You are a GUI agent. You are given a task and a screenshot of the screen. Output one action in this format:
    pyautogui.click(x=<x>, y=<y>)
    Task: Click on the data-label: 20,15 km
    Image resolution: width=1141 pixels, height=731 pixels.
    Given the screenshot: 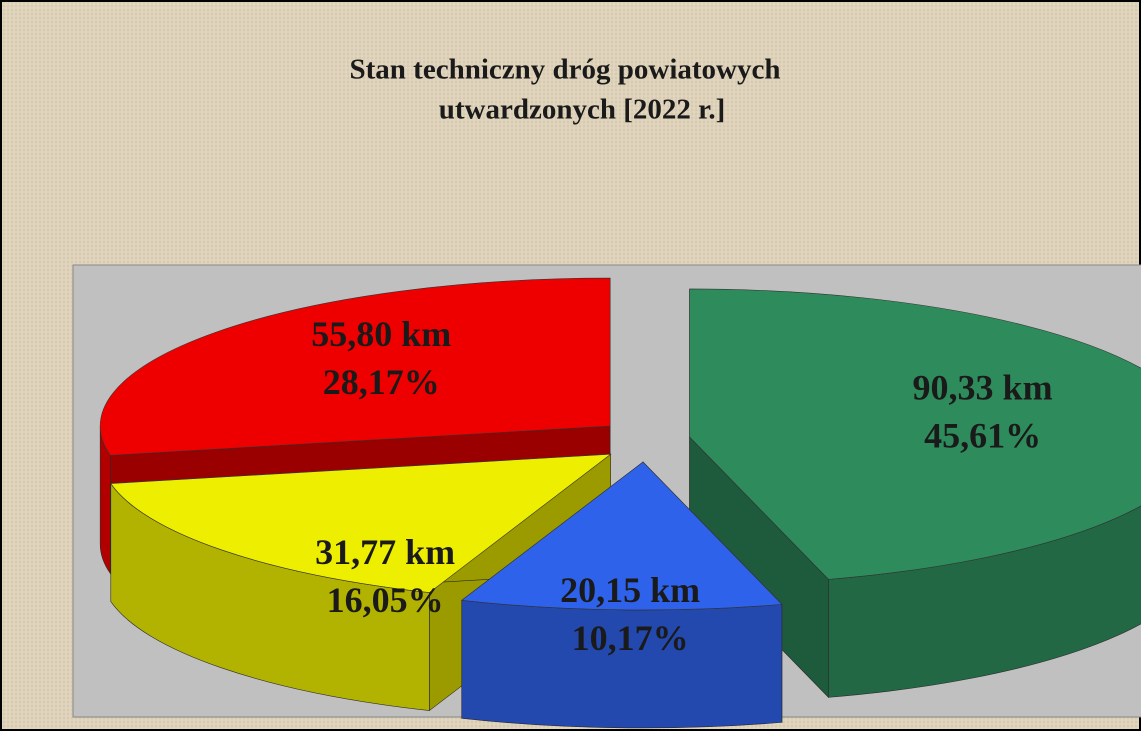 What is the action you would take?
    pyautogui.click(x=630, y=590)
    